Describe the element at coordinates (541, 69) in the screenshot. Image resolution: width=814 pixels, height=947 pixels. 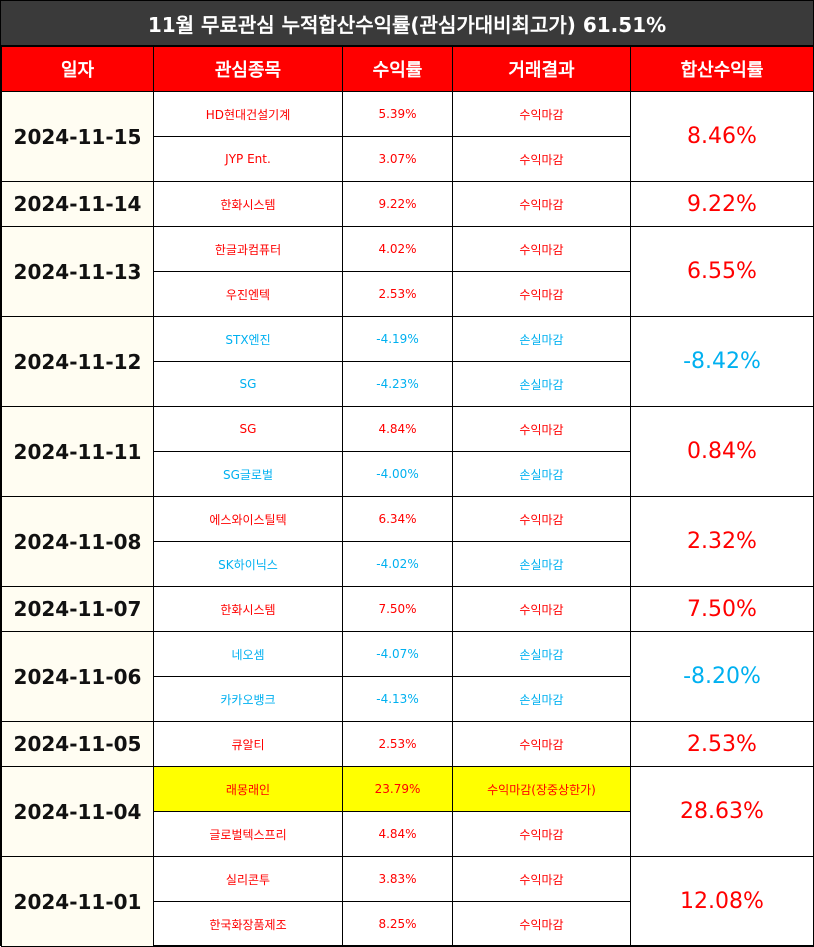
I see `header-result: 거래결과` at that location.